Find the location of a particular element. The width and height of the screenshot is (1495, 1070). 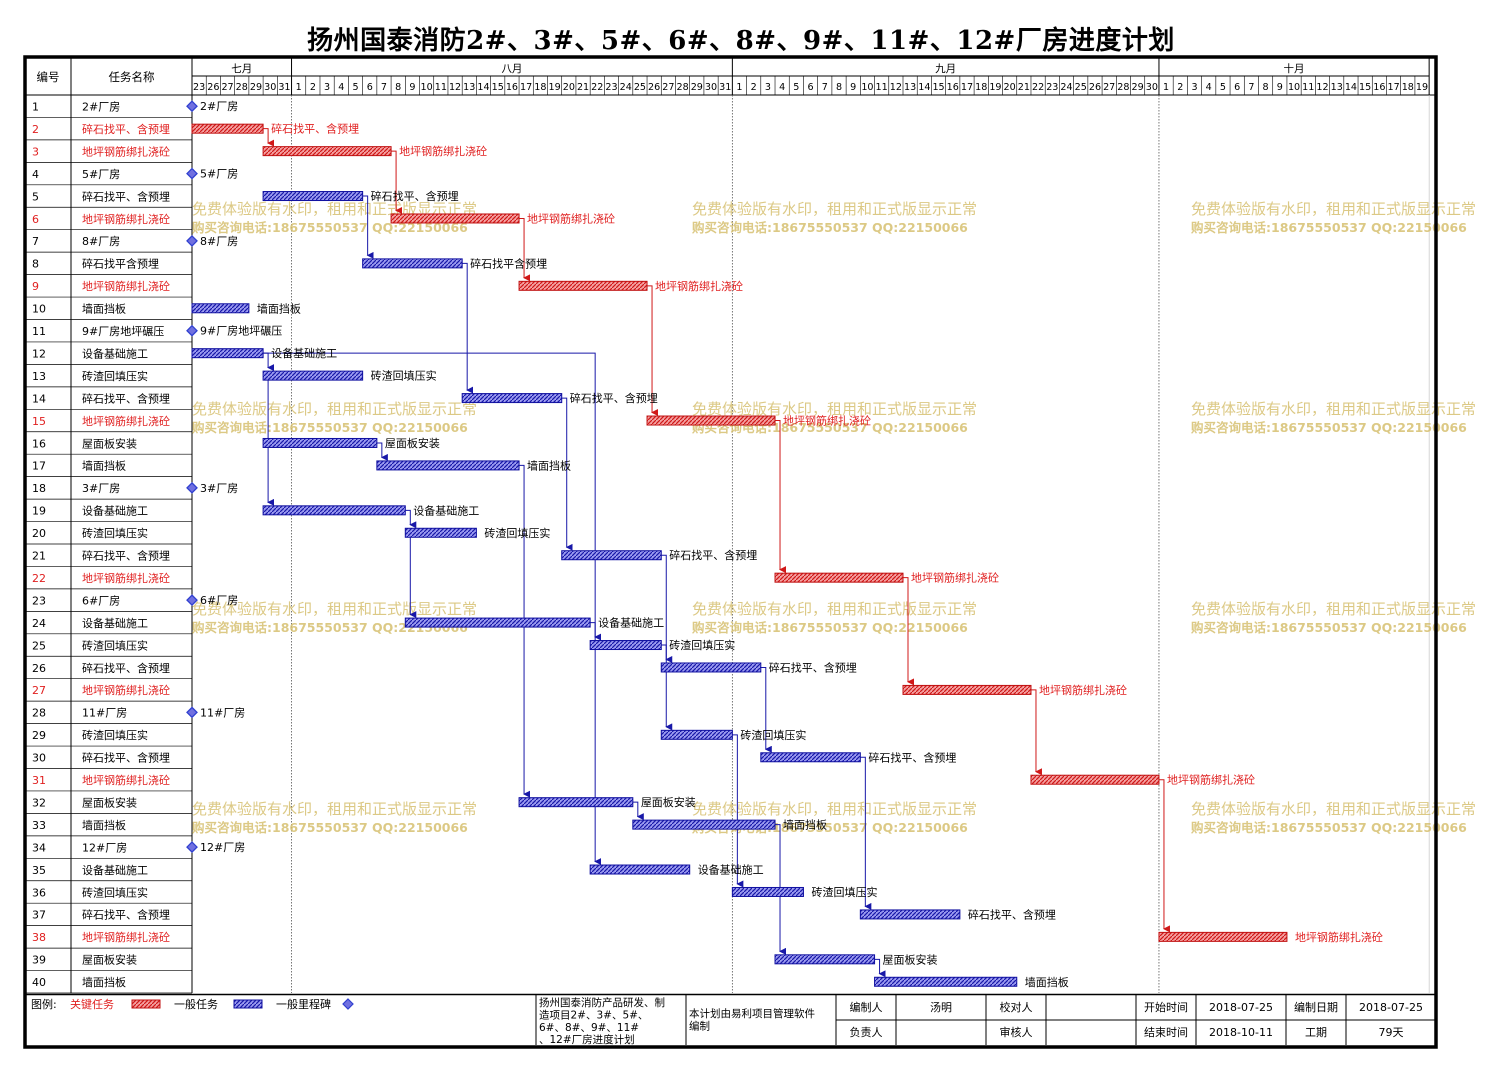

row-id: 33 is located at coordinates (39, 825).